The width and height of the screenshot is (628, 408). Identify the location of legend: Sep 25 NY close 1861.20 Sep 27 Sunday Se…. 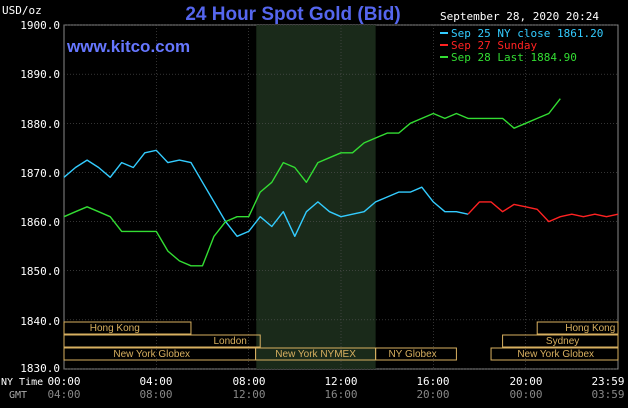
(521, 45).